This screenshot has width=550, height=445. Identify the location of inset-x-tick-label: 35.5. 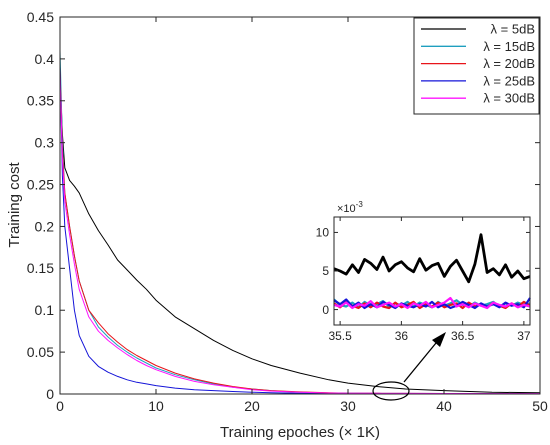
(340, 336).